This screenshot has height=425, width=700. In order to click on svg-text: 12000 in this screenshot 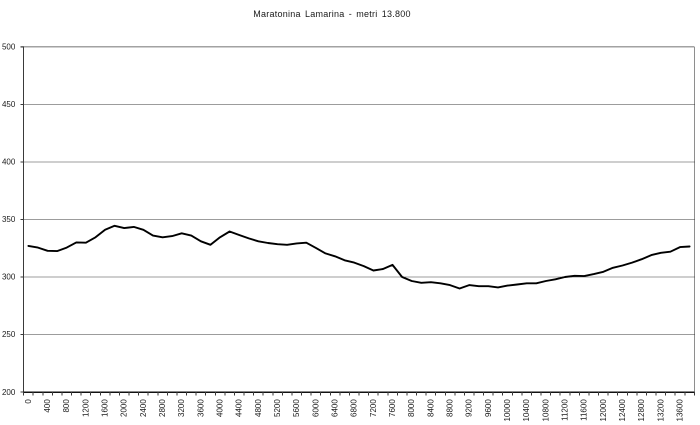, I will do `click(603, 410)`.